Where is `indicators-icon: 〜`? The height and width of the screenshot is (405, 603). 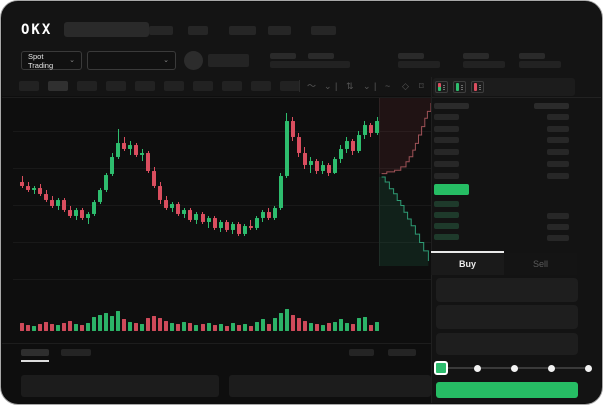 indicators-icon: 〜 is located at coordinates (312, 86).